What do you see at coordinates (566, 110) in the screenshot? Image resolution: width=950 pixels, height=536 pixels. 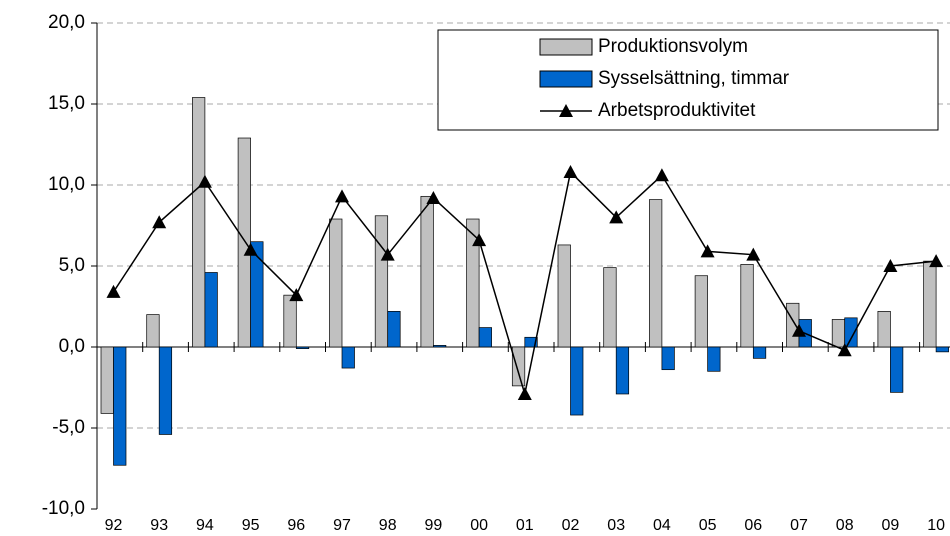 I see `legend-marker` at bounding box center [566, 110].